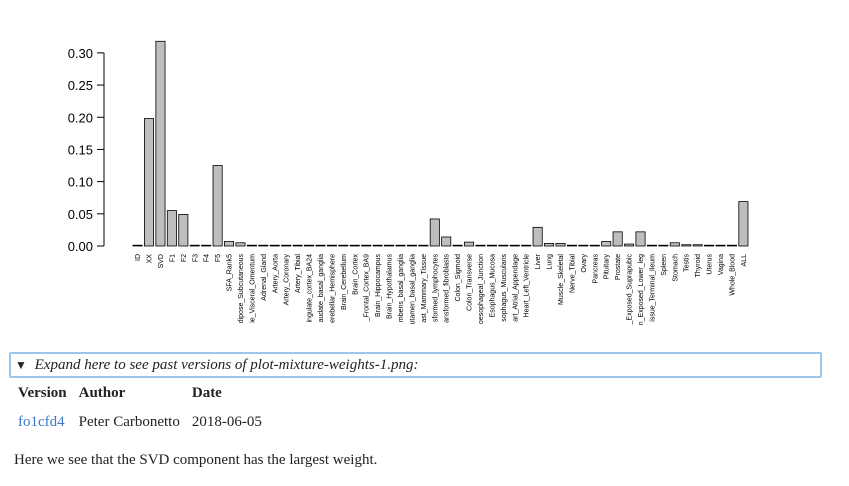  Describe the element at coordinates (607, 267) in the screenshot. I see `x-tick-label: Pituitary` at that location.